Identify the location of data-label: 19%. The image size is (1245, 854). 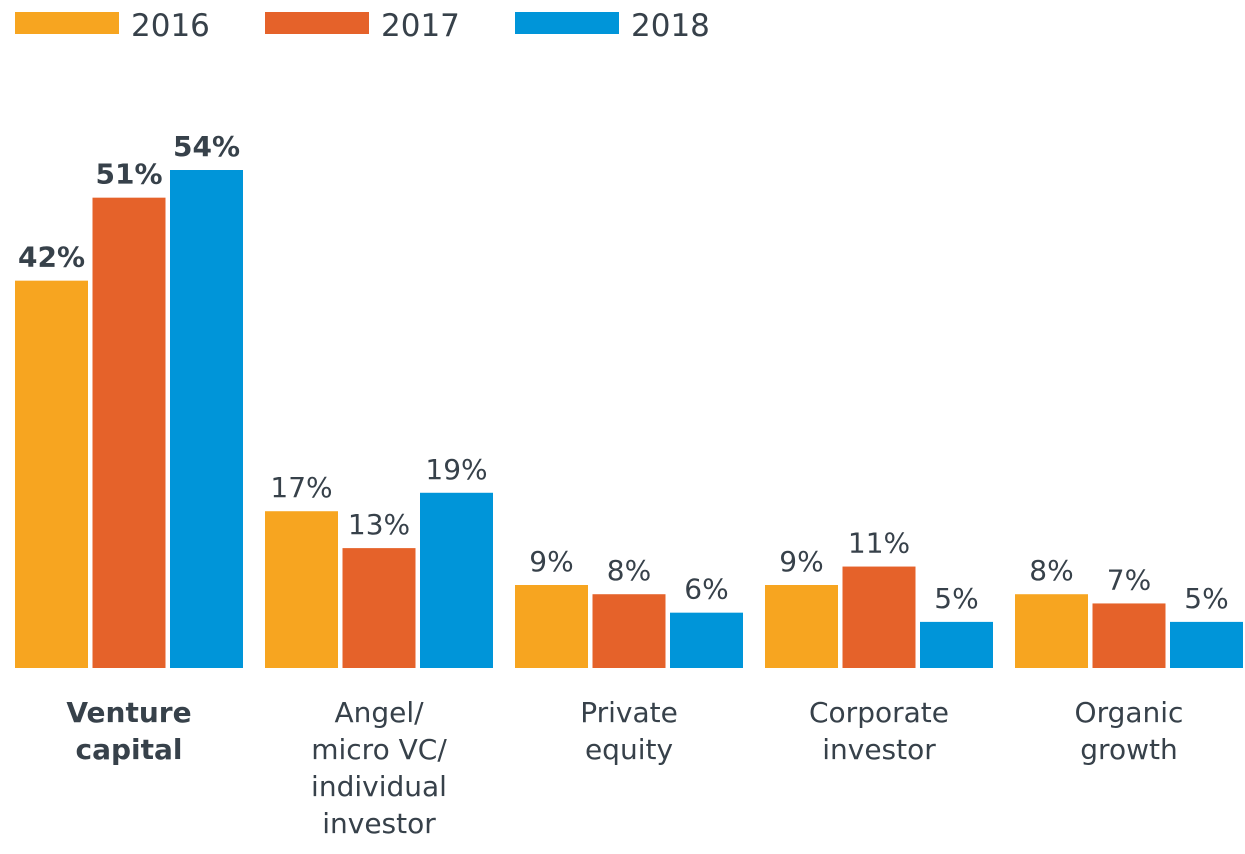
(456, 469).